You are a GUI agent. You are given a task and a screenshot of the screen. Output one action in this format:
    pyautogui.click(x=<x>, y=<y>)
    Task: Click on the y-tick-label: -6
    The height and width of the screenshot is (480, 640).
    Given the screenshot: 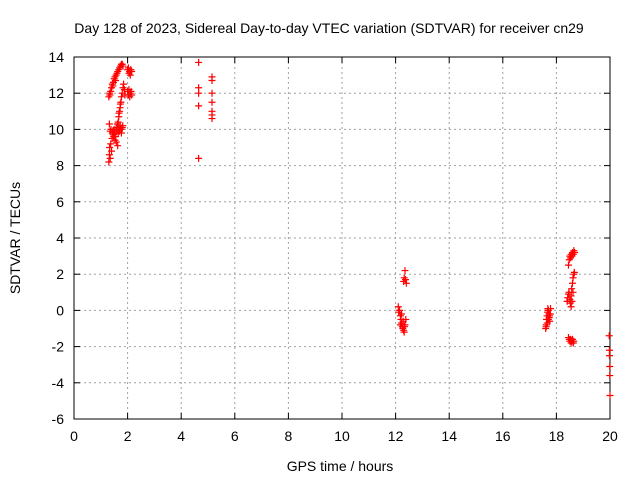 What is the action you would take?
    pyautogui.click(x=58, y=419)
    